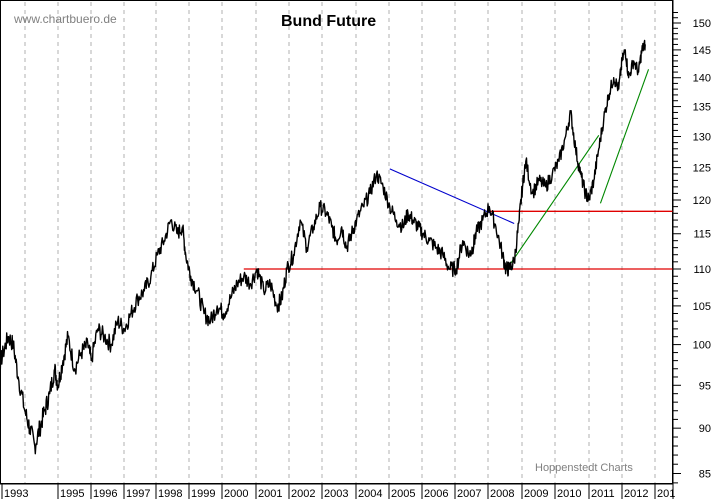 This screenshot has height=499, width=717. What do you see at coordinates (666, 493) in the screenshot?
I see `x-tick-label: 201` at bounding box center [666, 493].